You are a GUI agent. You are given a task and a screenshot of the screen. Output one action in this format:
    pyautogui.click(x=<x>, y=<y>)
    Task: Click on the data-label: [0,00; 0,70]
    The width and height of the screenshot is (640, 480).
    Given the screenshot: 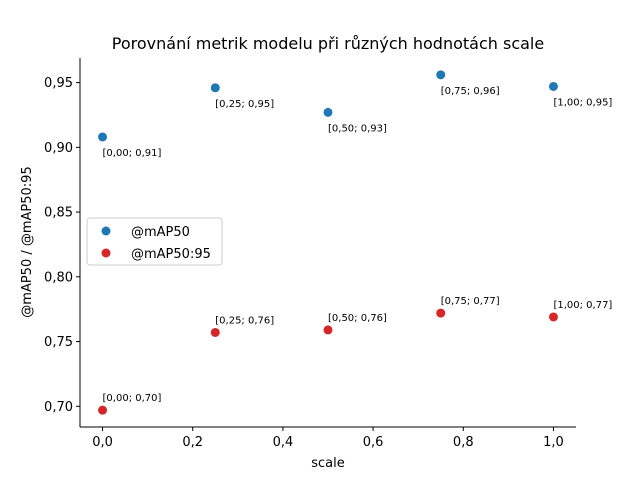 What is the action you would take?
    pyautogui.click(x=132, y=398)
    